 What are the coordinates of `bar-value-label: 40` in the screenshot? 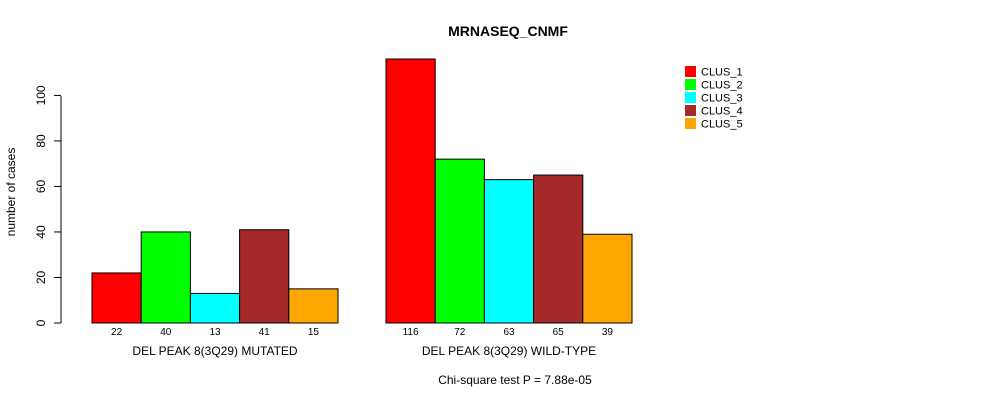 It's located at (166, 332).